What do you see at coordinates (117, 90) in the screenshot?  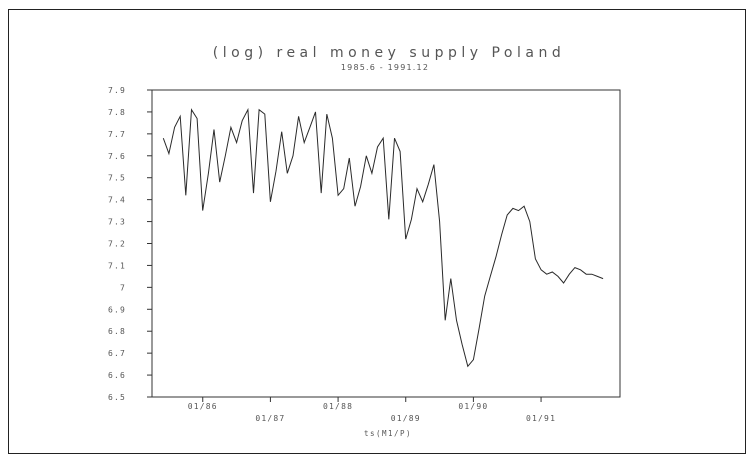 I see `y-tick-label: 7.9` at bounding box center [117, 90].